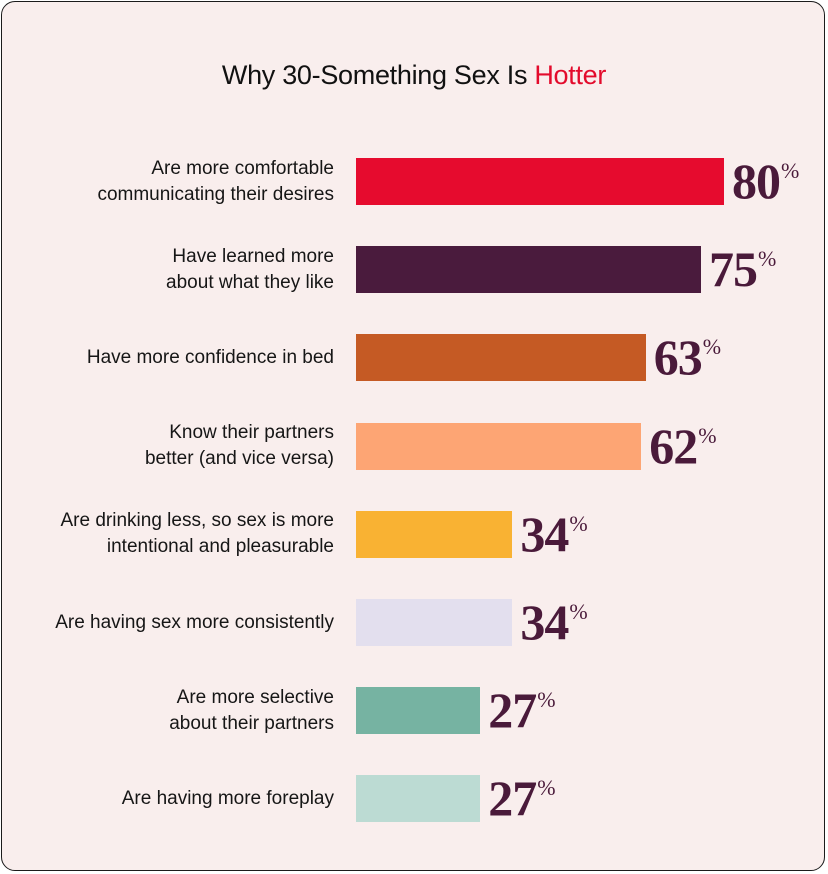  Describe the element at coordinates (250, 269) in the screenshot. I see `bar-label: Have learned more about what they like` at that location.